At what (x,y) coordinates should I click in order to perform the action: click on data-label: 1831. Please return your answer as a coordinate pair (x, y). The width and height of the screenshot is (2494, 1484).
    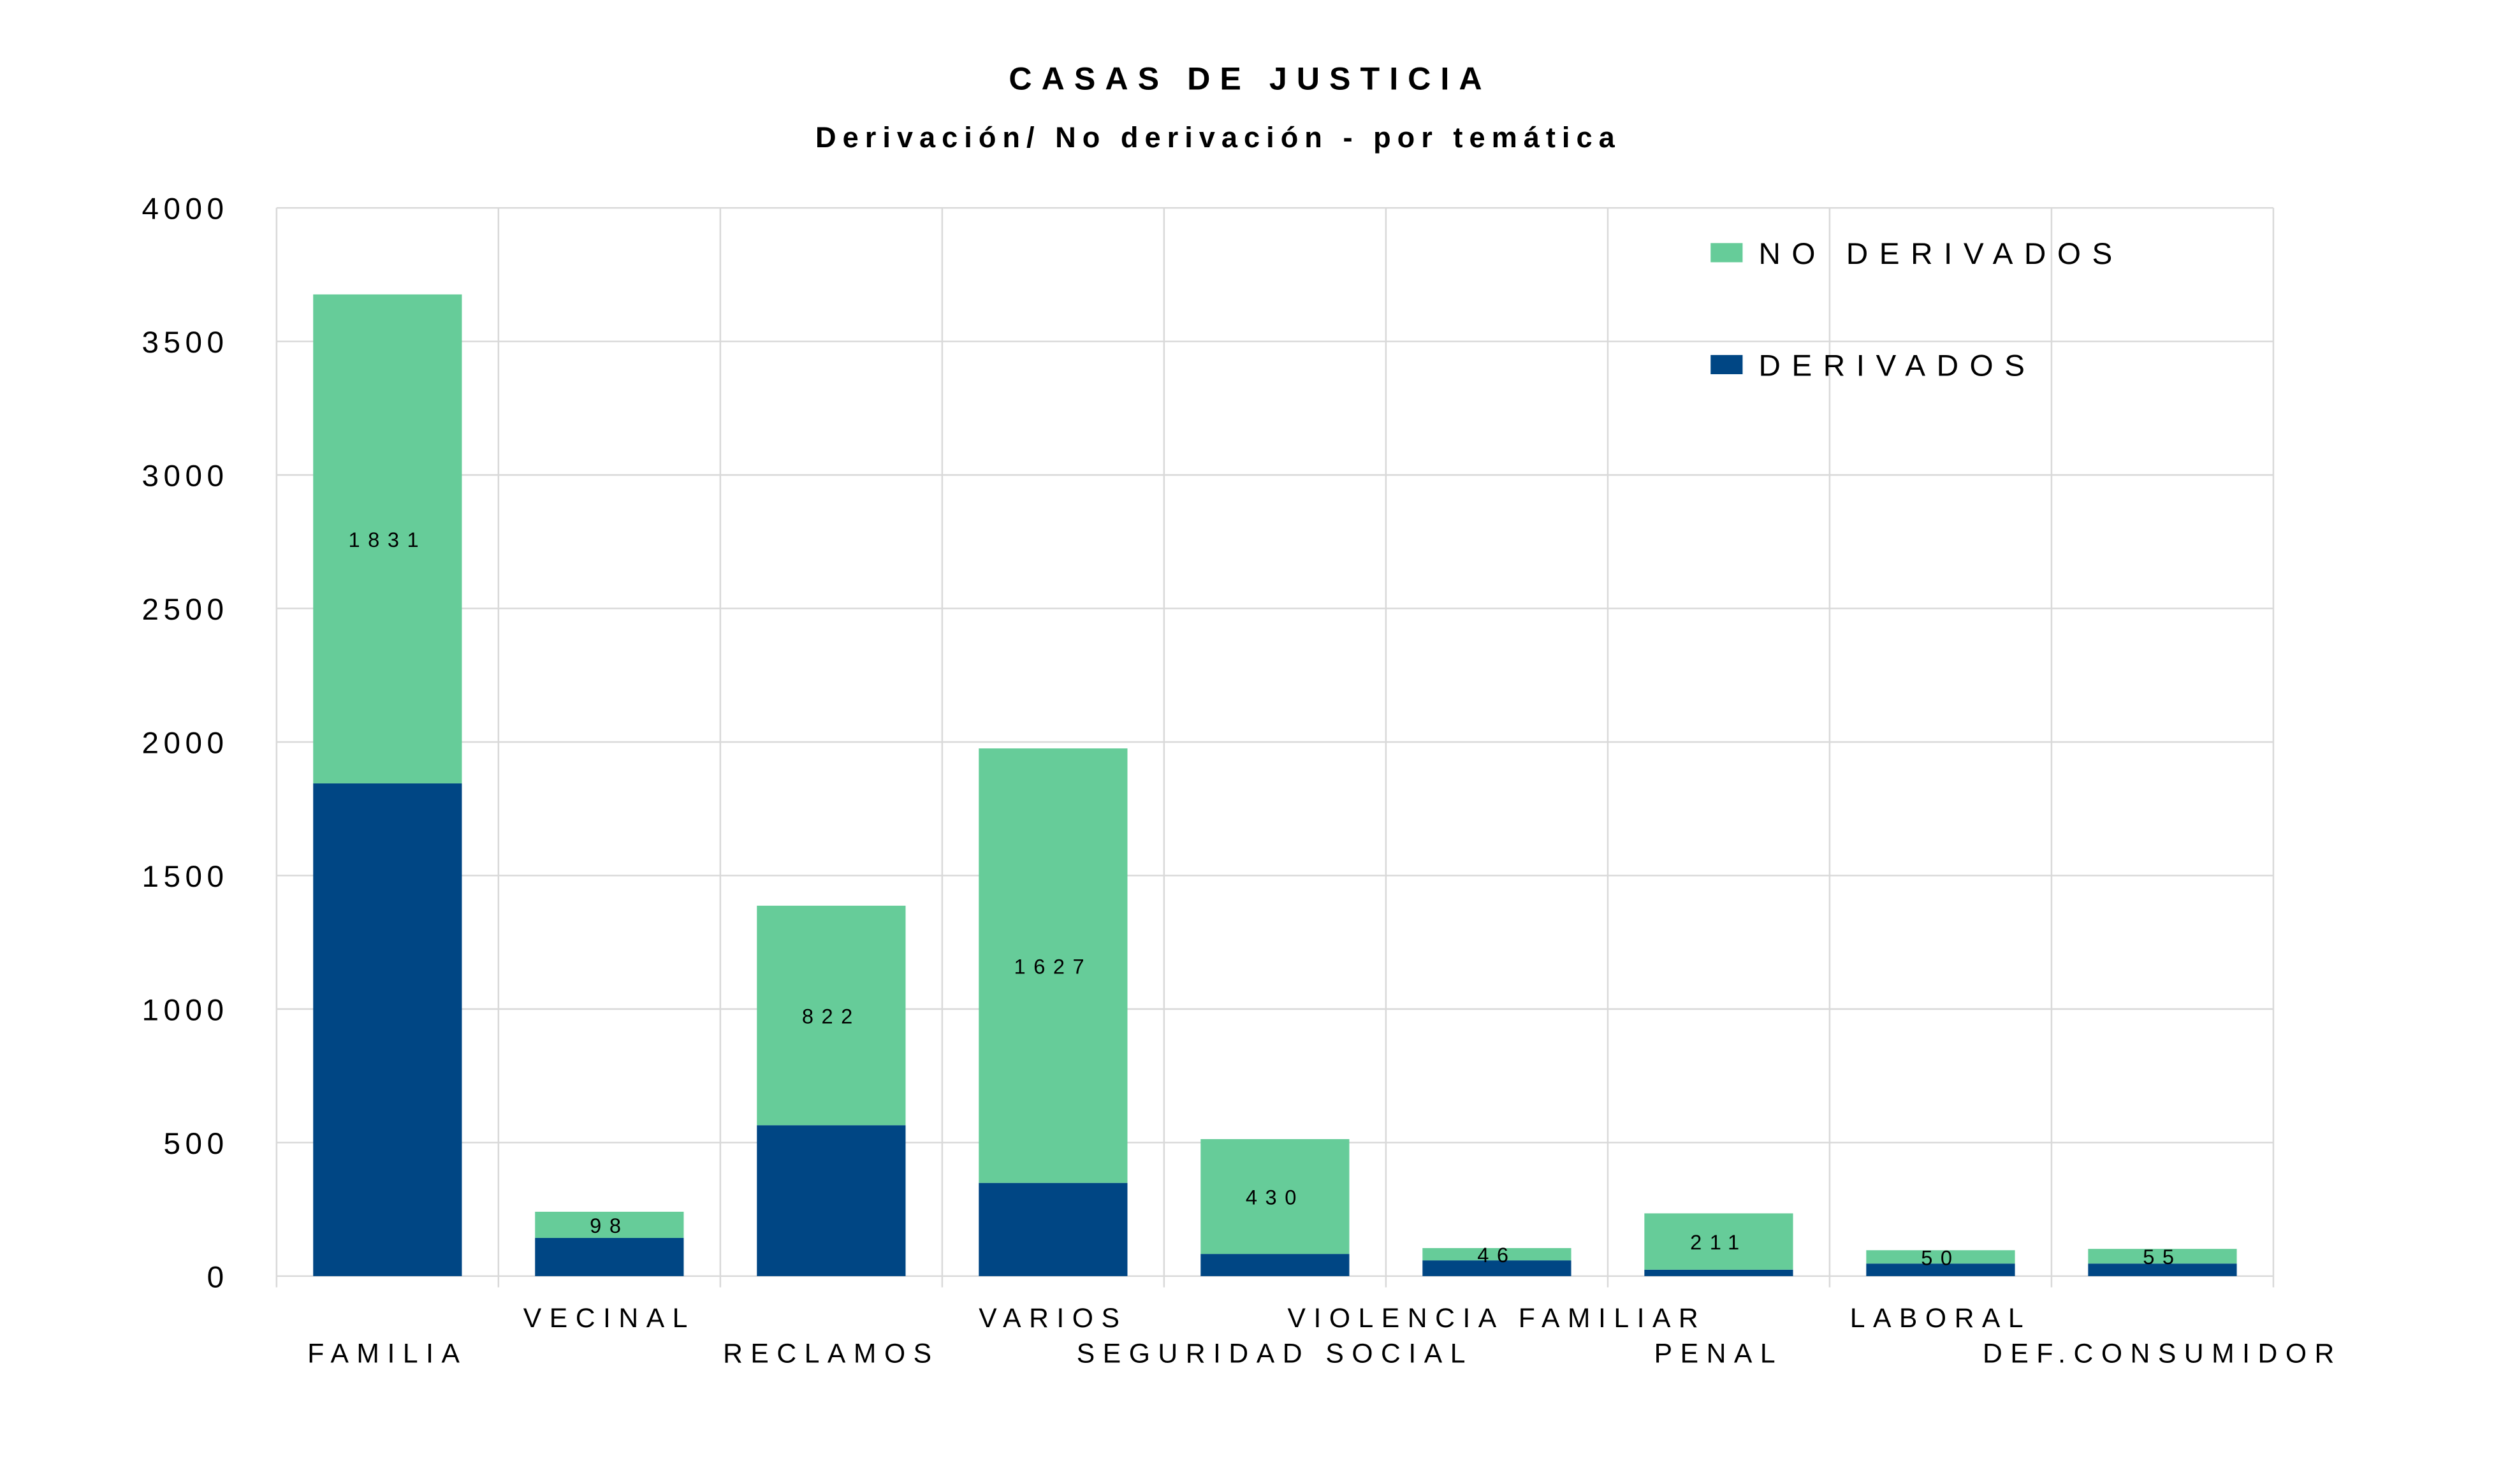
    Looking at the image, I should click on (388, 539).